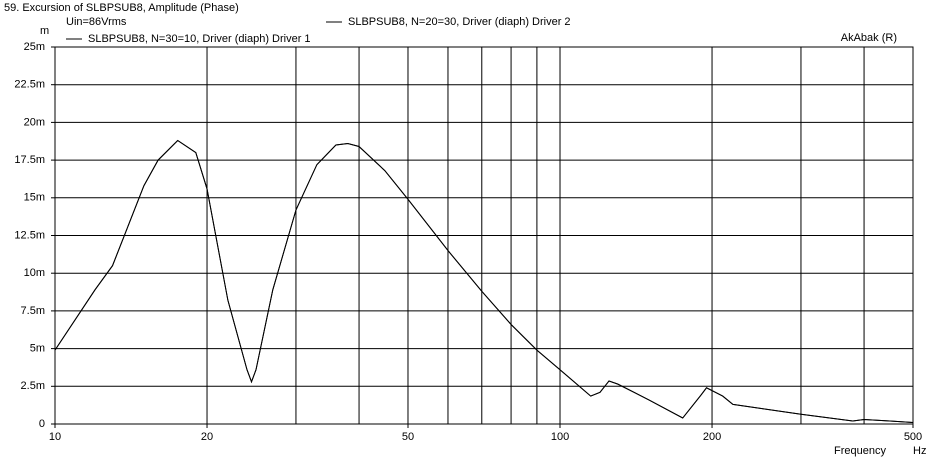  I want to click on y-tick-label: 25m, so click(34, 47).